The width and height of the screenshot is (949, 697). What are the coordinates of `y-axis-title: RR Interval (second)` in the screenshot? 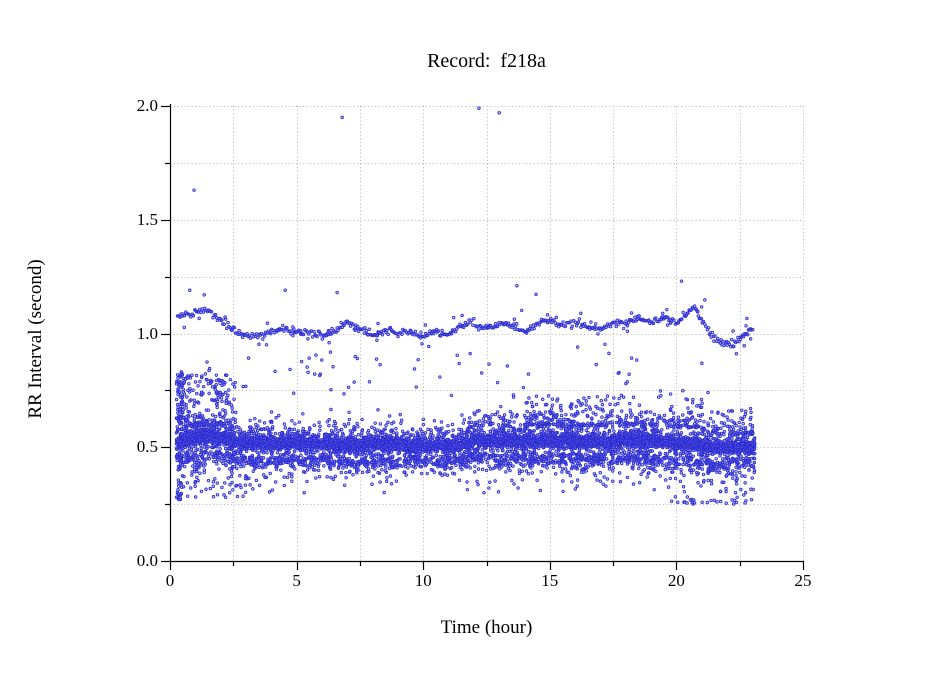 It's located at (35, 339).